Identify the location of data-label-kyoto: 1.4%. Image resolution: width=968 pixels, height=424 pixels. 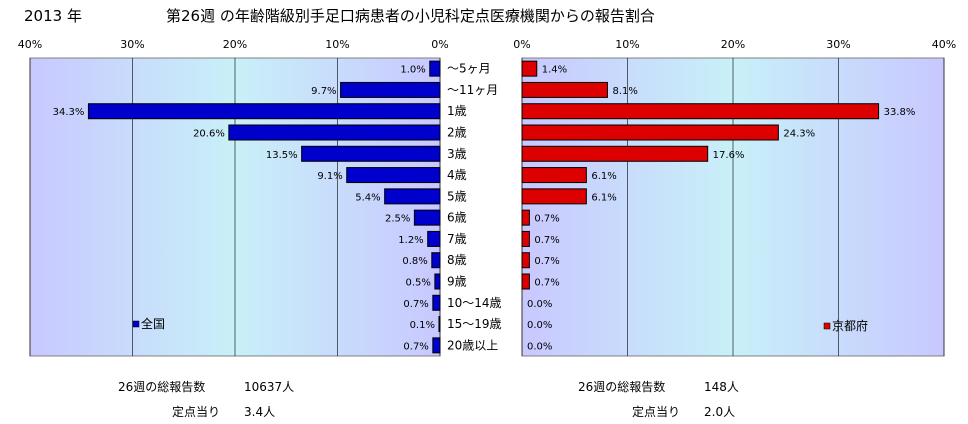
(554, 70).